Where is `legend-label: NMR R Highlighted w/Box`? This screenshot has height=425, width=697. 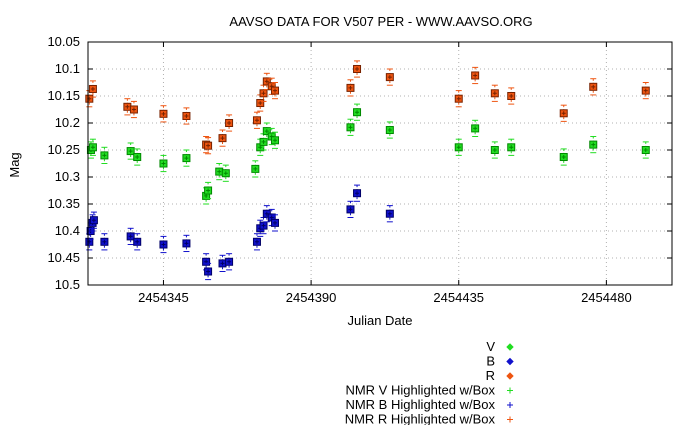
legend-label: NMR R Highlighted w/Box is located at coordinates (420, 418).